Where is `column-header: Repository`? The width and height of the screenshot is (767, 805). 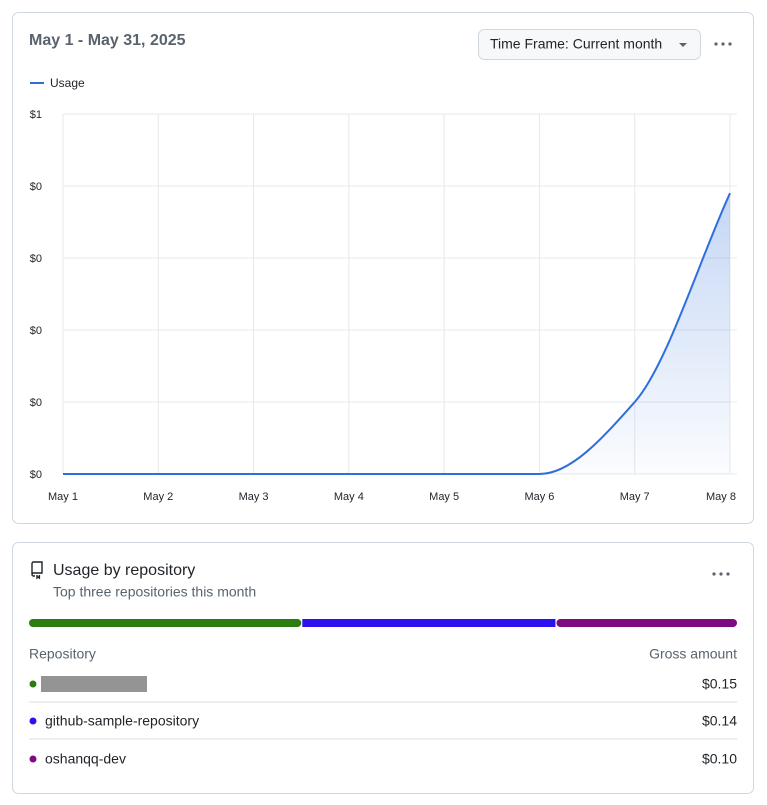
column-header: Repository is located at coordinates (62, 654).